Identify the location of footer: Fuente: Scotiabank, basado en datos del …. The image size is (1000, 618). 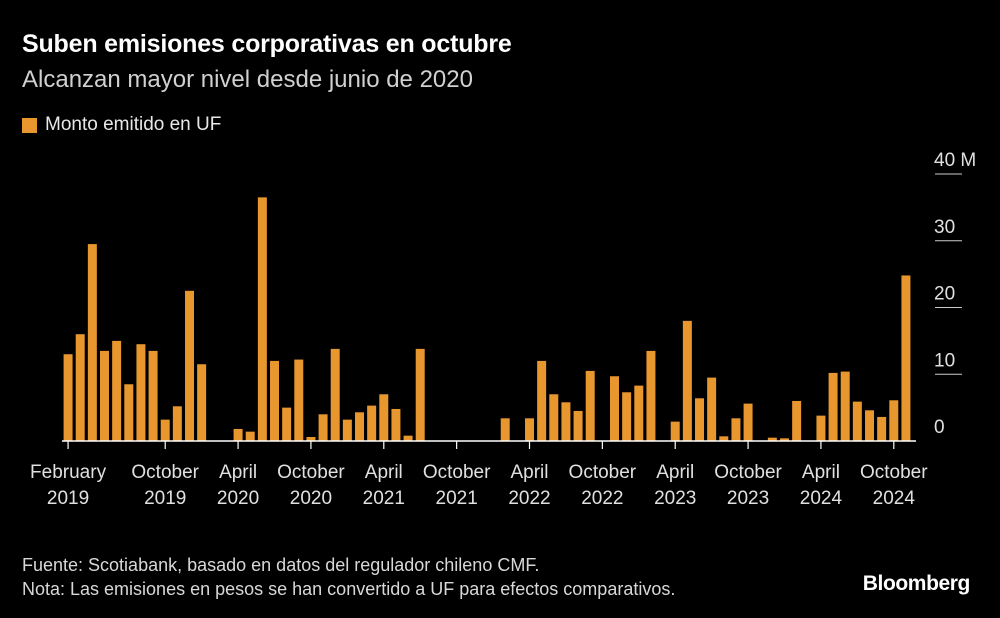
(348, 577).